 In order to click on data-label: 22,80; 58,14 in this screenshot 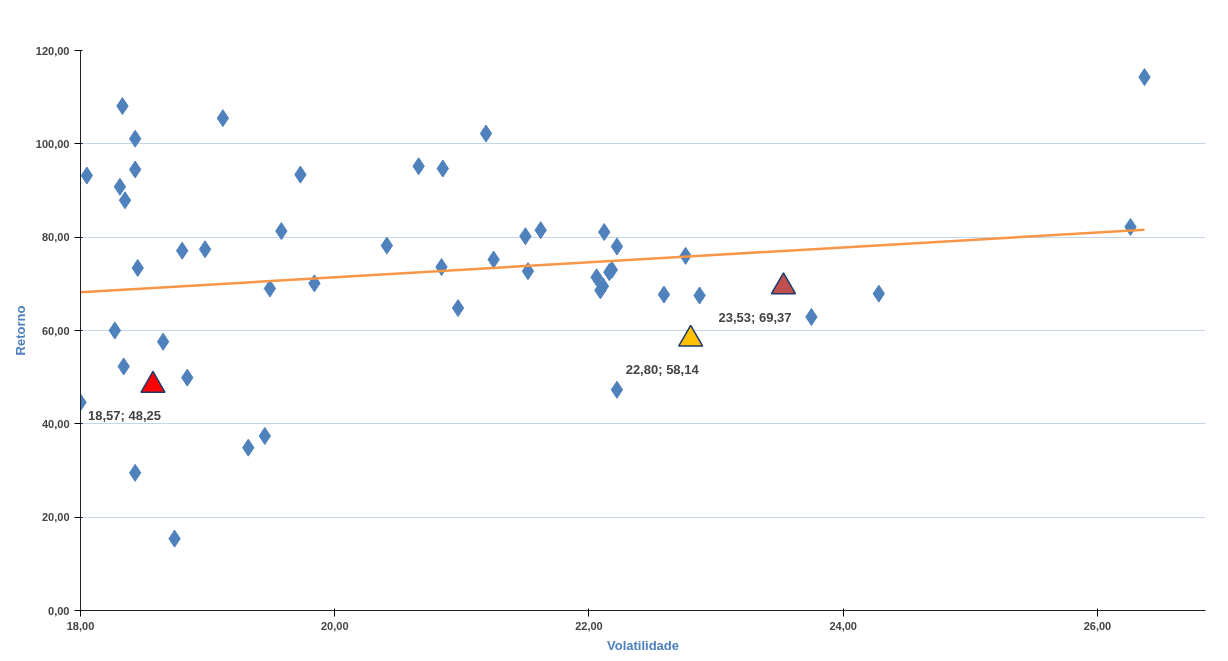, I will do `click(662, 370)`.